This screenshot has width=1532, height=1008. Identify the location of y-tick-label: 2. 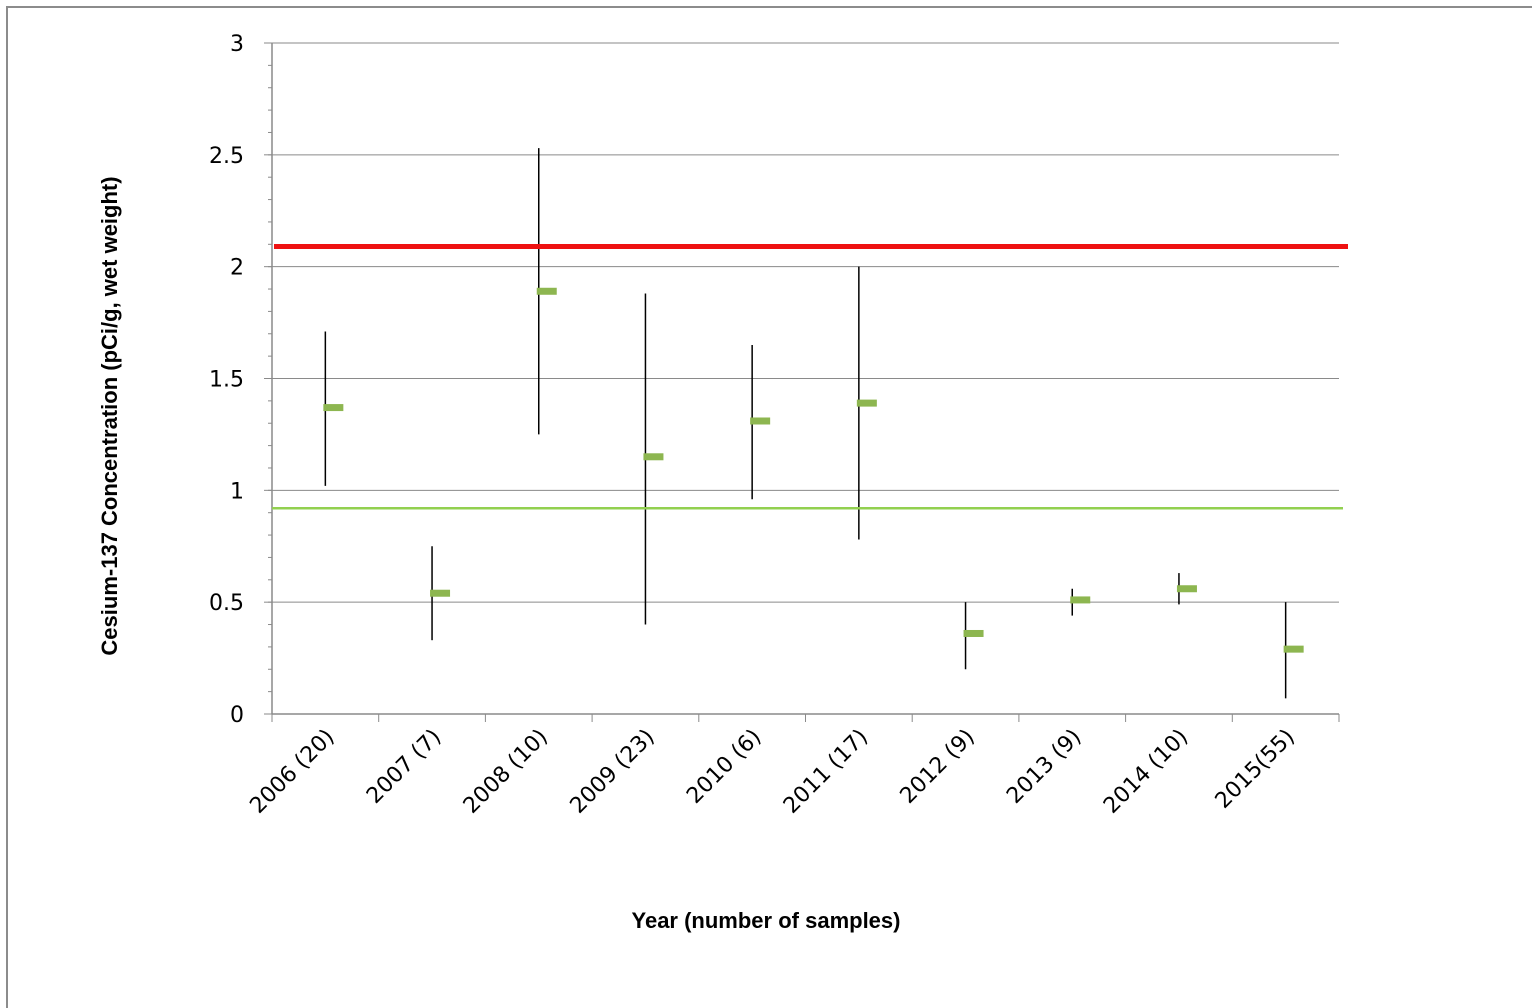
(237, 268).